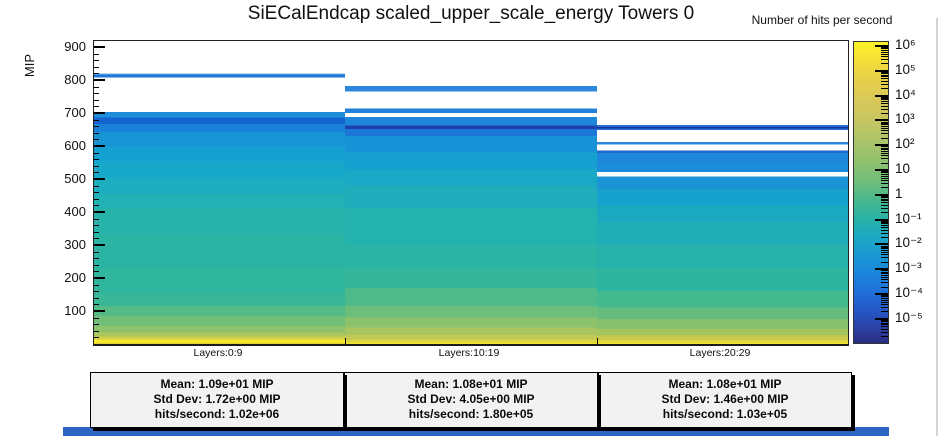 The image size is (942, 436). Describe the element at coordinates (217, 399) in the screenshot. I see `stat-stddev: Std Dev: 1.72e+00 MIP` at that location.